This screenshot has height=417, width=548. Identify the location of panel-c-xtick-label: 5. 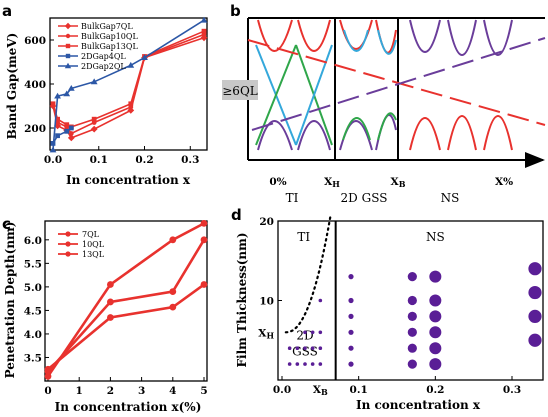
(203, 391).